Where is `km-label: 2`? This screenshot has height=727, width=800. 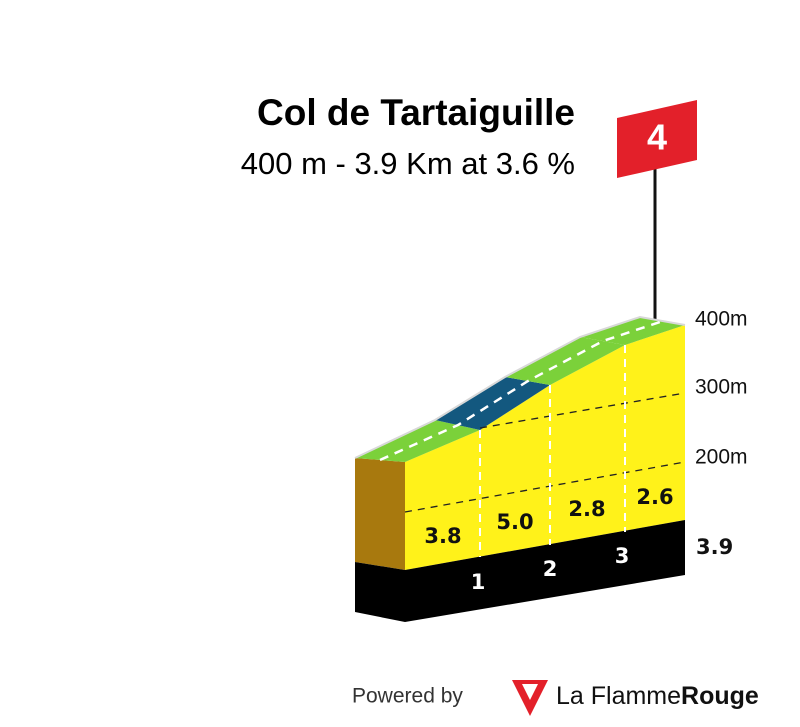 km-label: 2 is located at coordinates (550, 569).